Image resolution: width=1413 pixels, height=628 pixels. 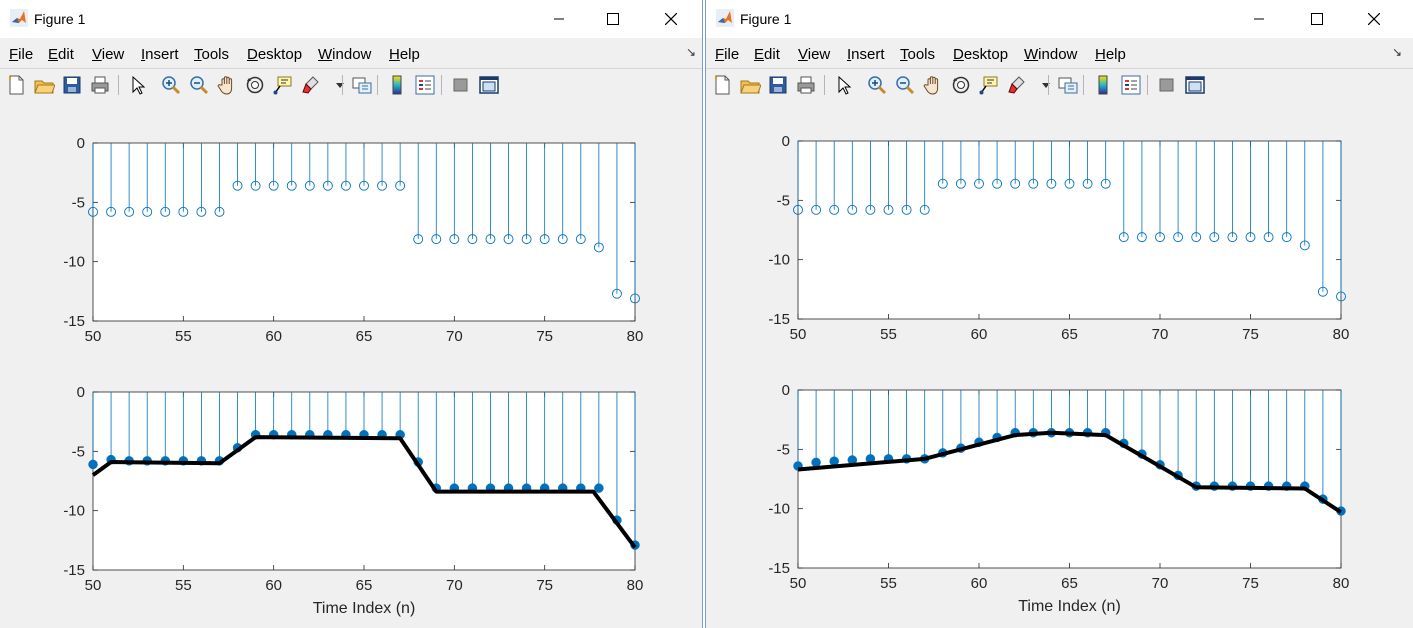 What do you see at coordinates (93, 336) in the screenshot?
I see `x-tick-label: 50` at bounding box center [93, 336].